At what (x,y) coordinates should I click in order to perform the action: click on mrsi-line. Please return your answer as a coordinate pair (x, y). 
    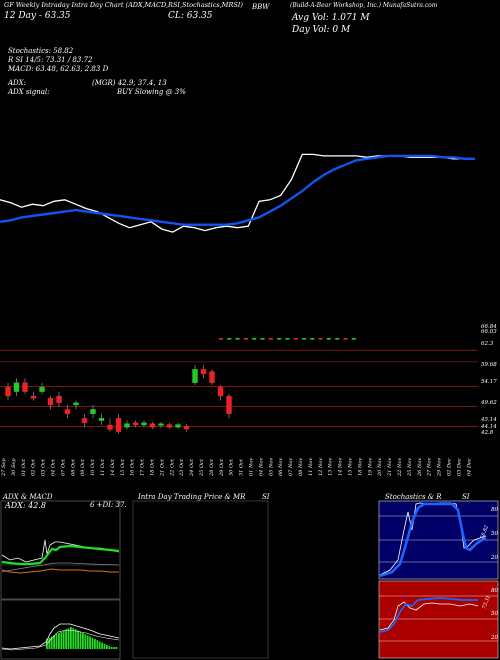
    Looking at the image, I should click on (428, 615).